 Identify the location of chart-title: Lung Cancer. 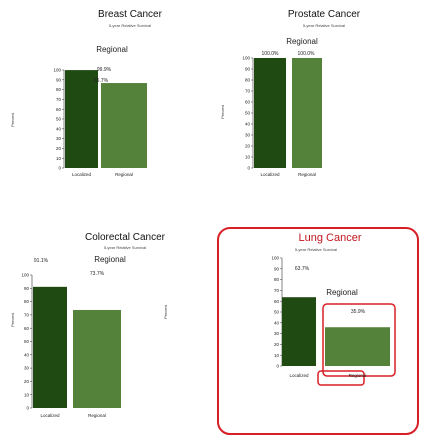
(330, 238).